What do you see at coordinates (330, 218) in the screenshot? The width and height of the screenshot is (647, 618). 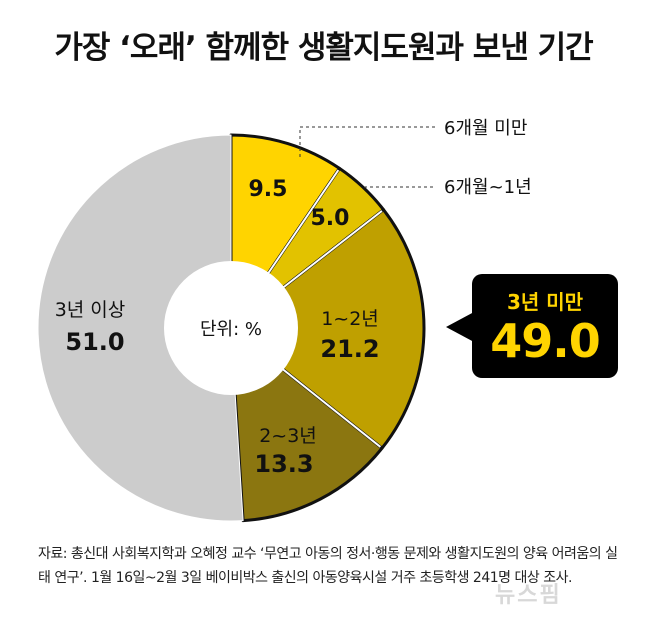 I see `slice-value-6m-1y: 5.0` at bounding box center [330, 218].